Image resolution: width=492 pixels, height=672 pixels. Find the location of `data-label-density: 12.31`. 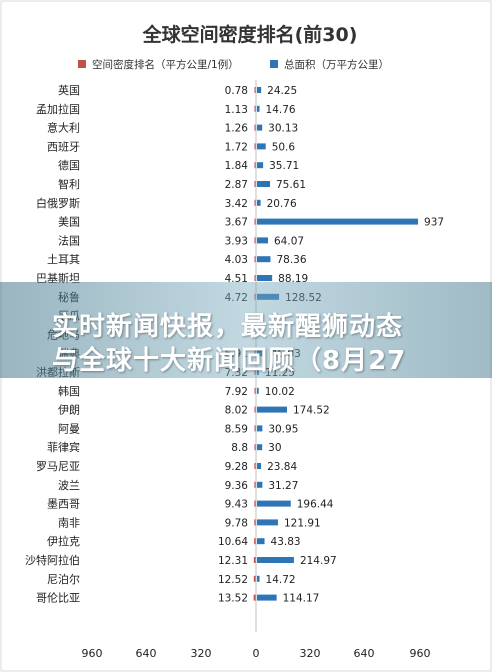

data-label-density: 12.31 is located at coordinates (233, 561).